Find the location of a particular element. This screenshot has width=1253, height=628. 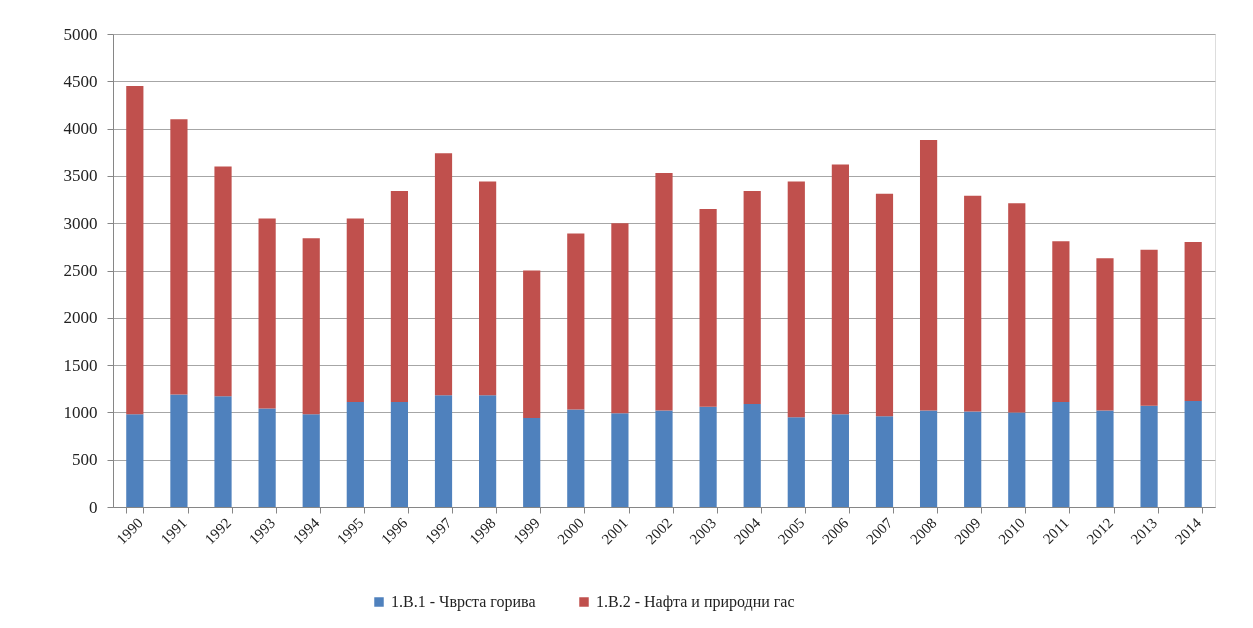

y-tick-label: 1000 is located at coordinates (80, 412).